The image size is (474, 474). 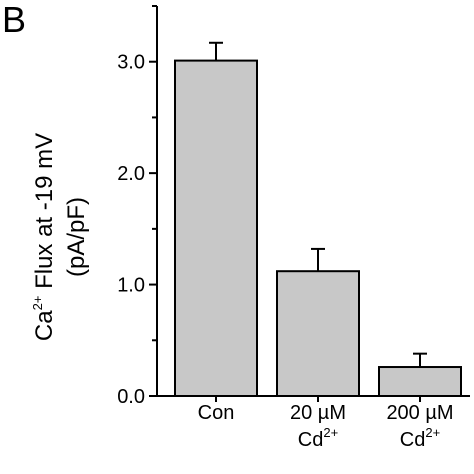 I want to click on x-label-line1-1: 20 µM, so click(x=318, y=413).